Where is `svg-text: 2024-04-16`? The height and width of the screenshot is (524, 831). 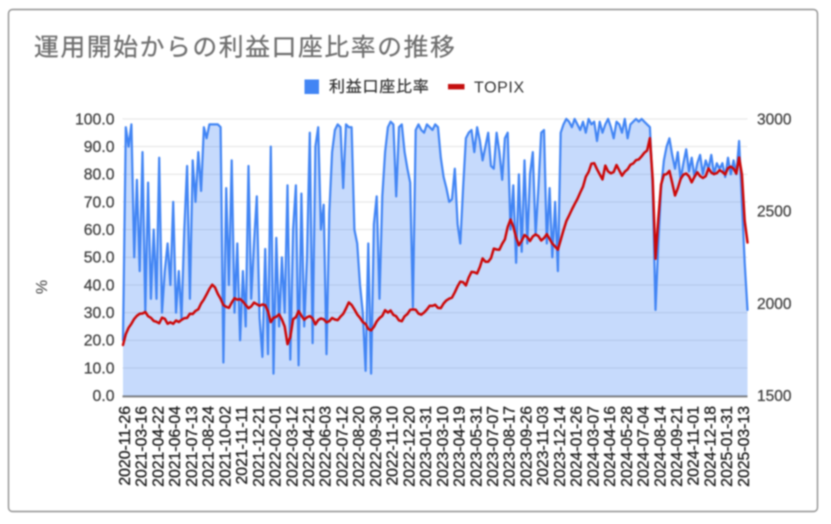
svg-text: 2024-04-16 is located at coordinates (610, 446).